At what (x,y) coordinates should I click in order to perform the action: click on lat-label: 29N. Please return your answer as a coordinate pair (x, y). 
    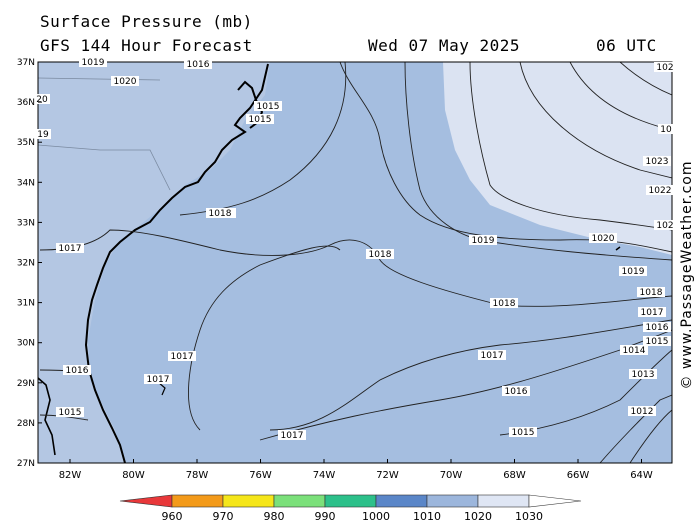
    Looking at the image, I should click on (26, 384).